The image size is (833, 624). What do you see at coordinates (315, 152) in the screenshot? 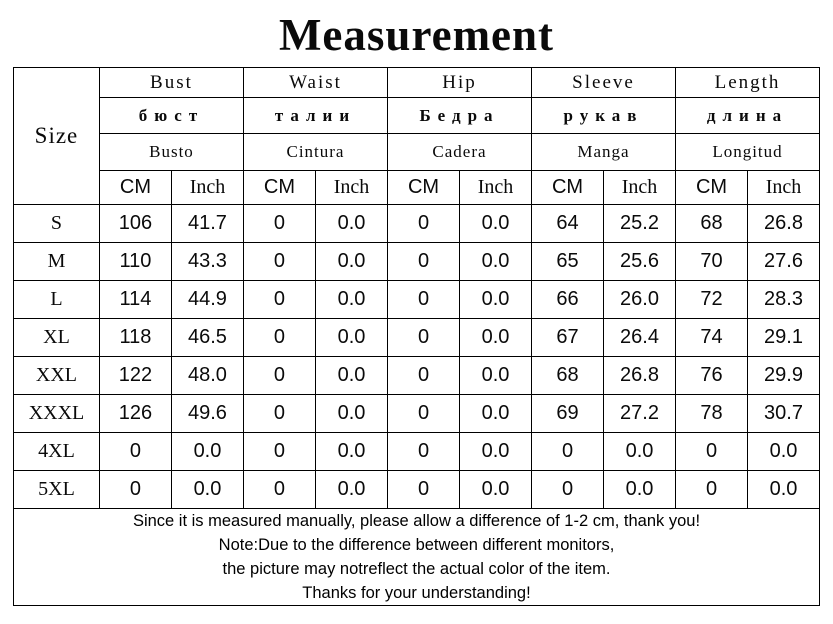
I see `header-waist-es: Cintura` at bounding box center [315, 152].